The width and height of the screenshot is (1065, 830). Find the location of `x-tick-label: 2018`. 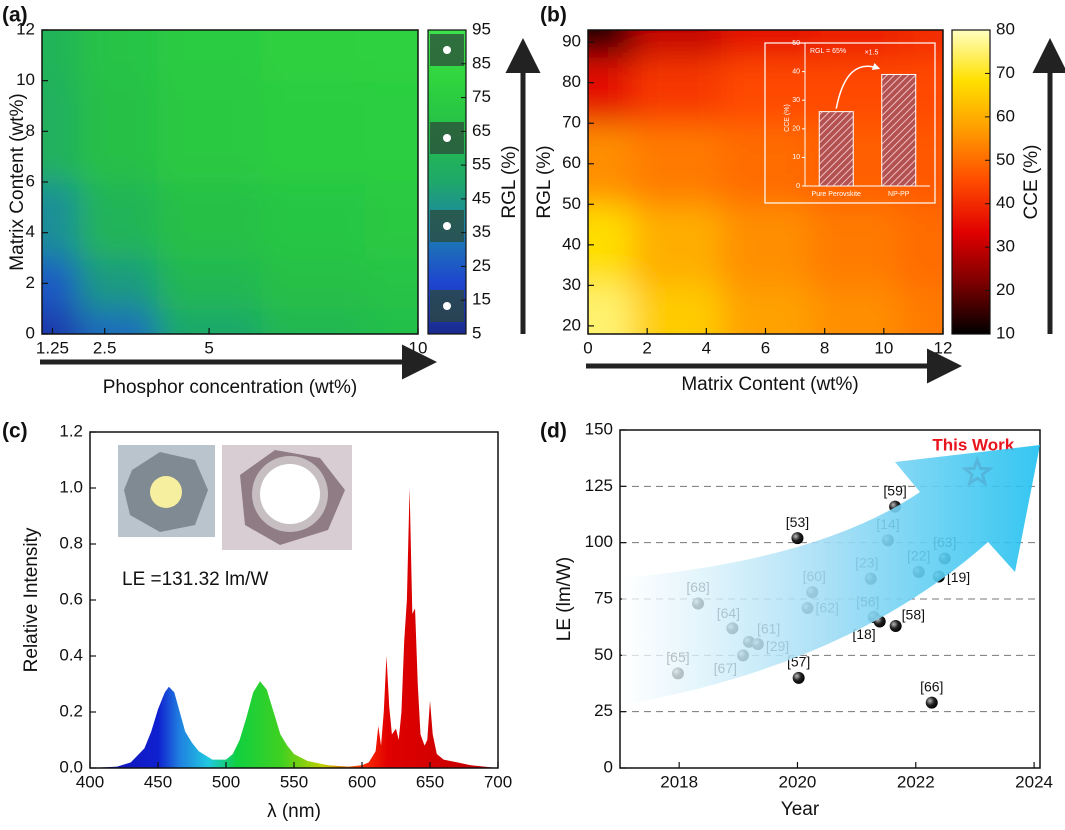

x-tick-label: 2018 is located at coordinates (679, 781).